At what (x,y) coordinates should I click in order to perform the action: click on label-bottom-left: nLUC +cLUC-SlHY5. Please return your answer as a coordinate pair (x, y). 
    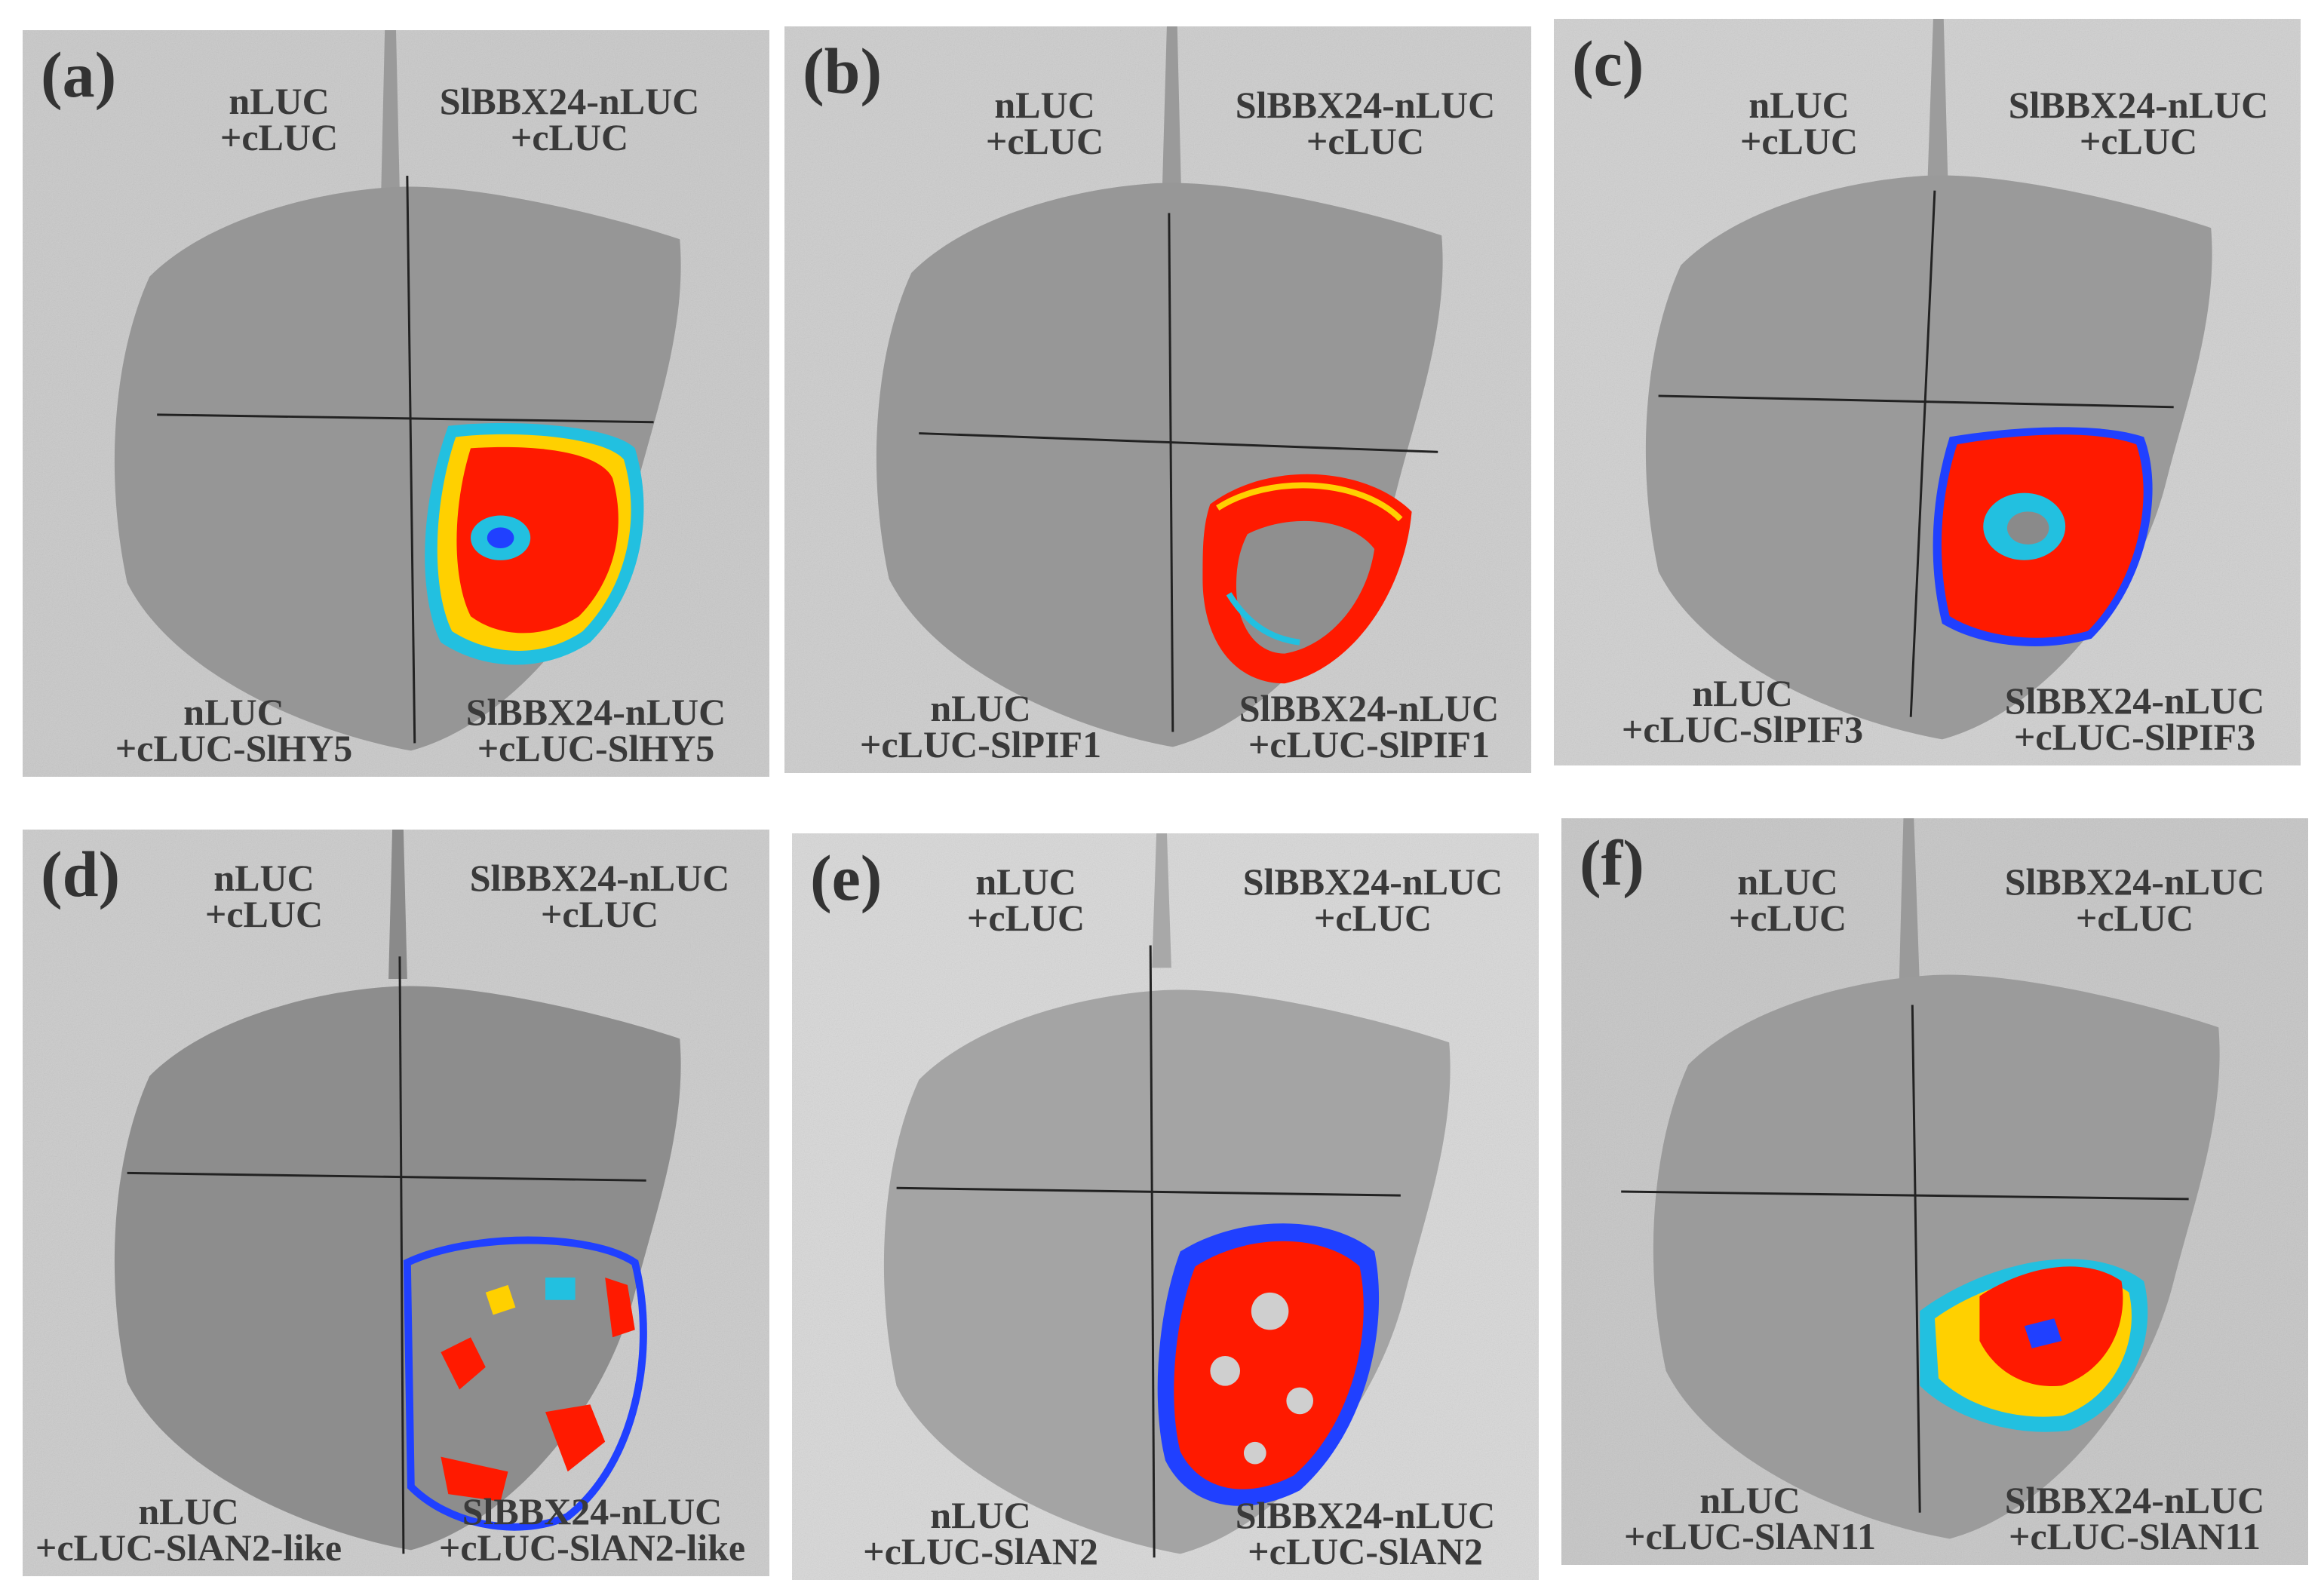
    Looking at the image, I should click on (234, 730).